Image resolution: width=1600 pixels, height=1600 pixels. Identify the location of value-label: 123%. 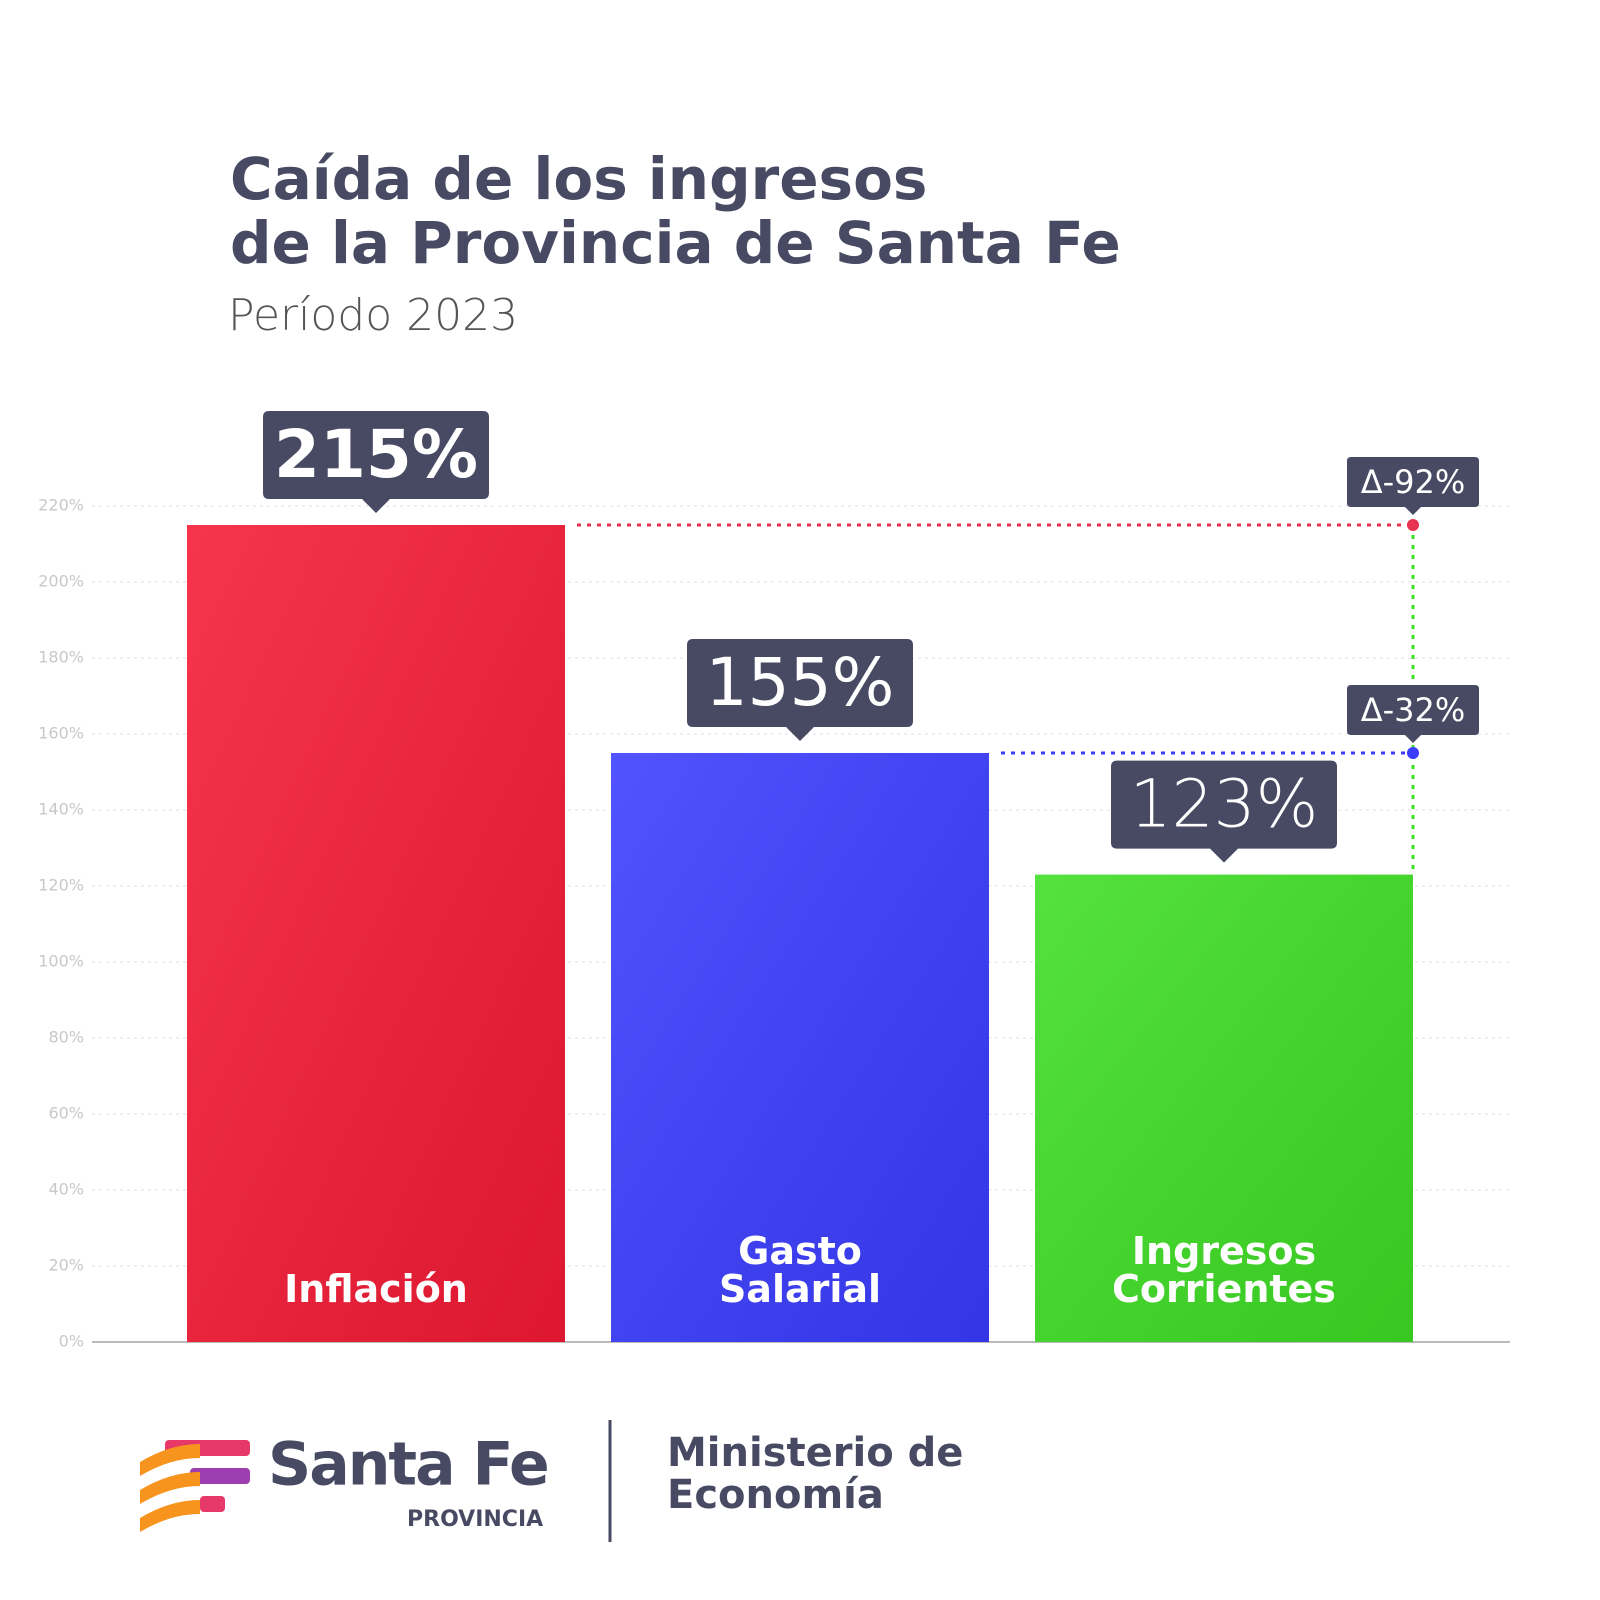
(1224, 804).